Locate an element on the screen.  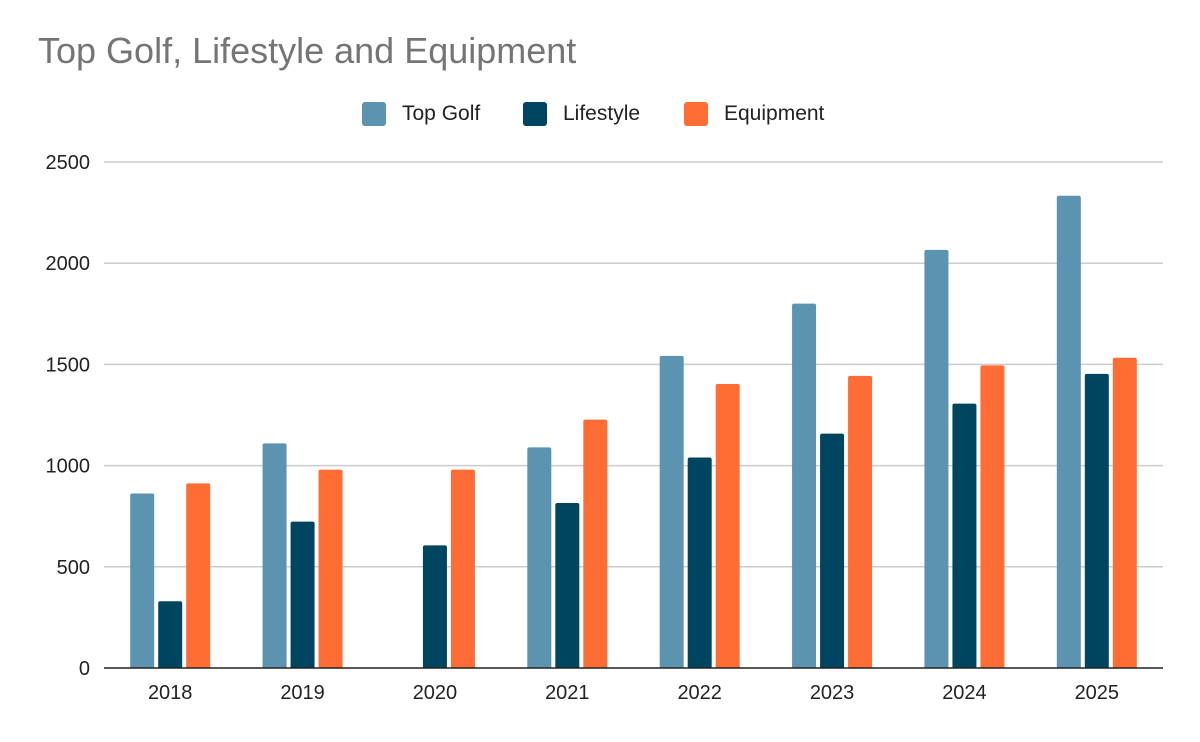
y-tick-label: 1000 is located at coordinates (68, 467).